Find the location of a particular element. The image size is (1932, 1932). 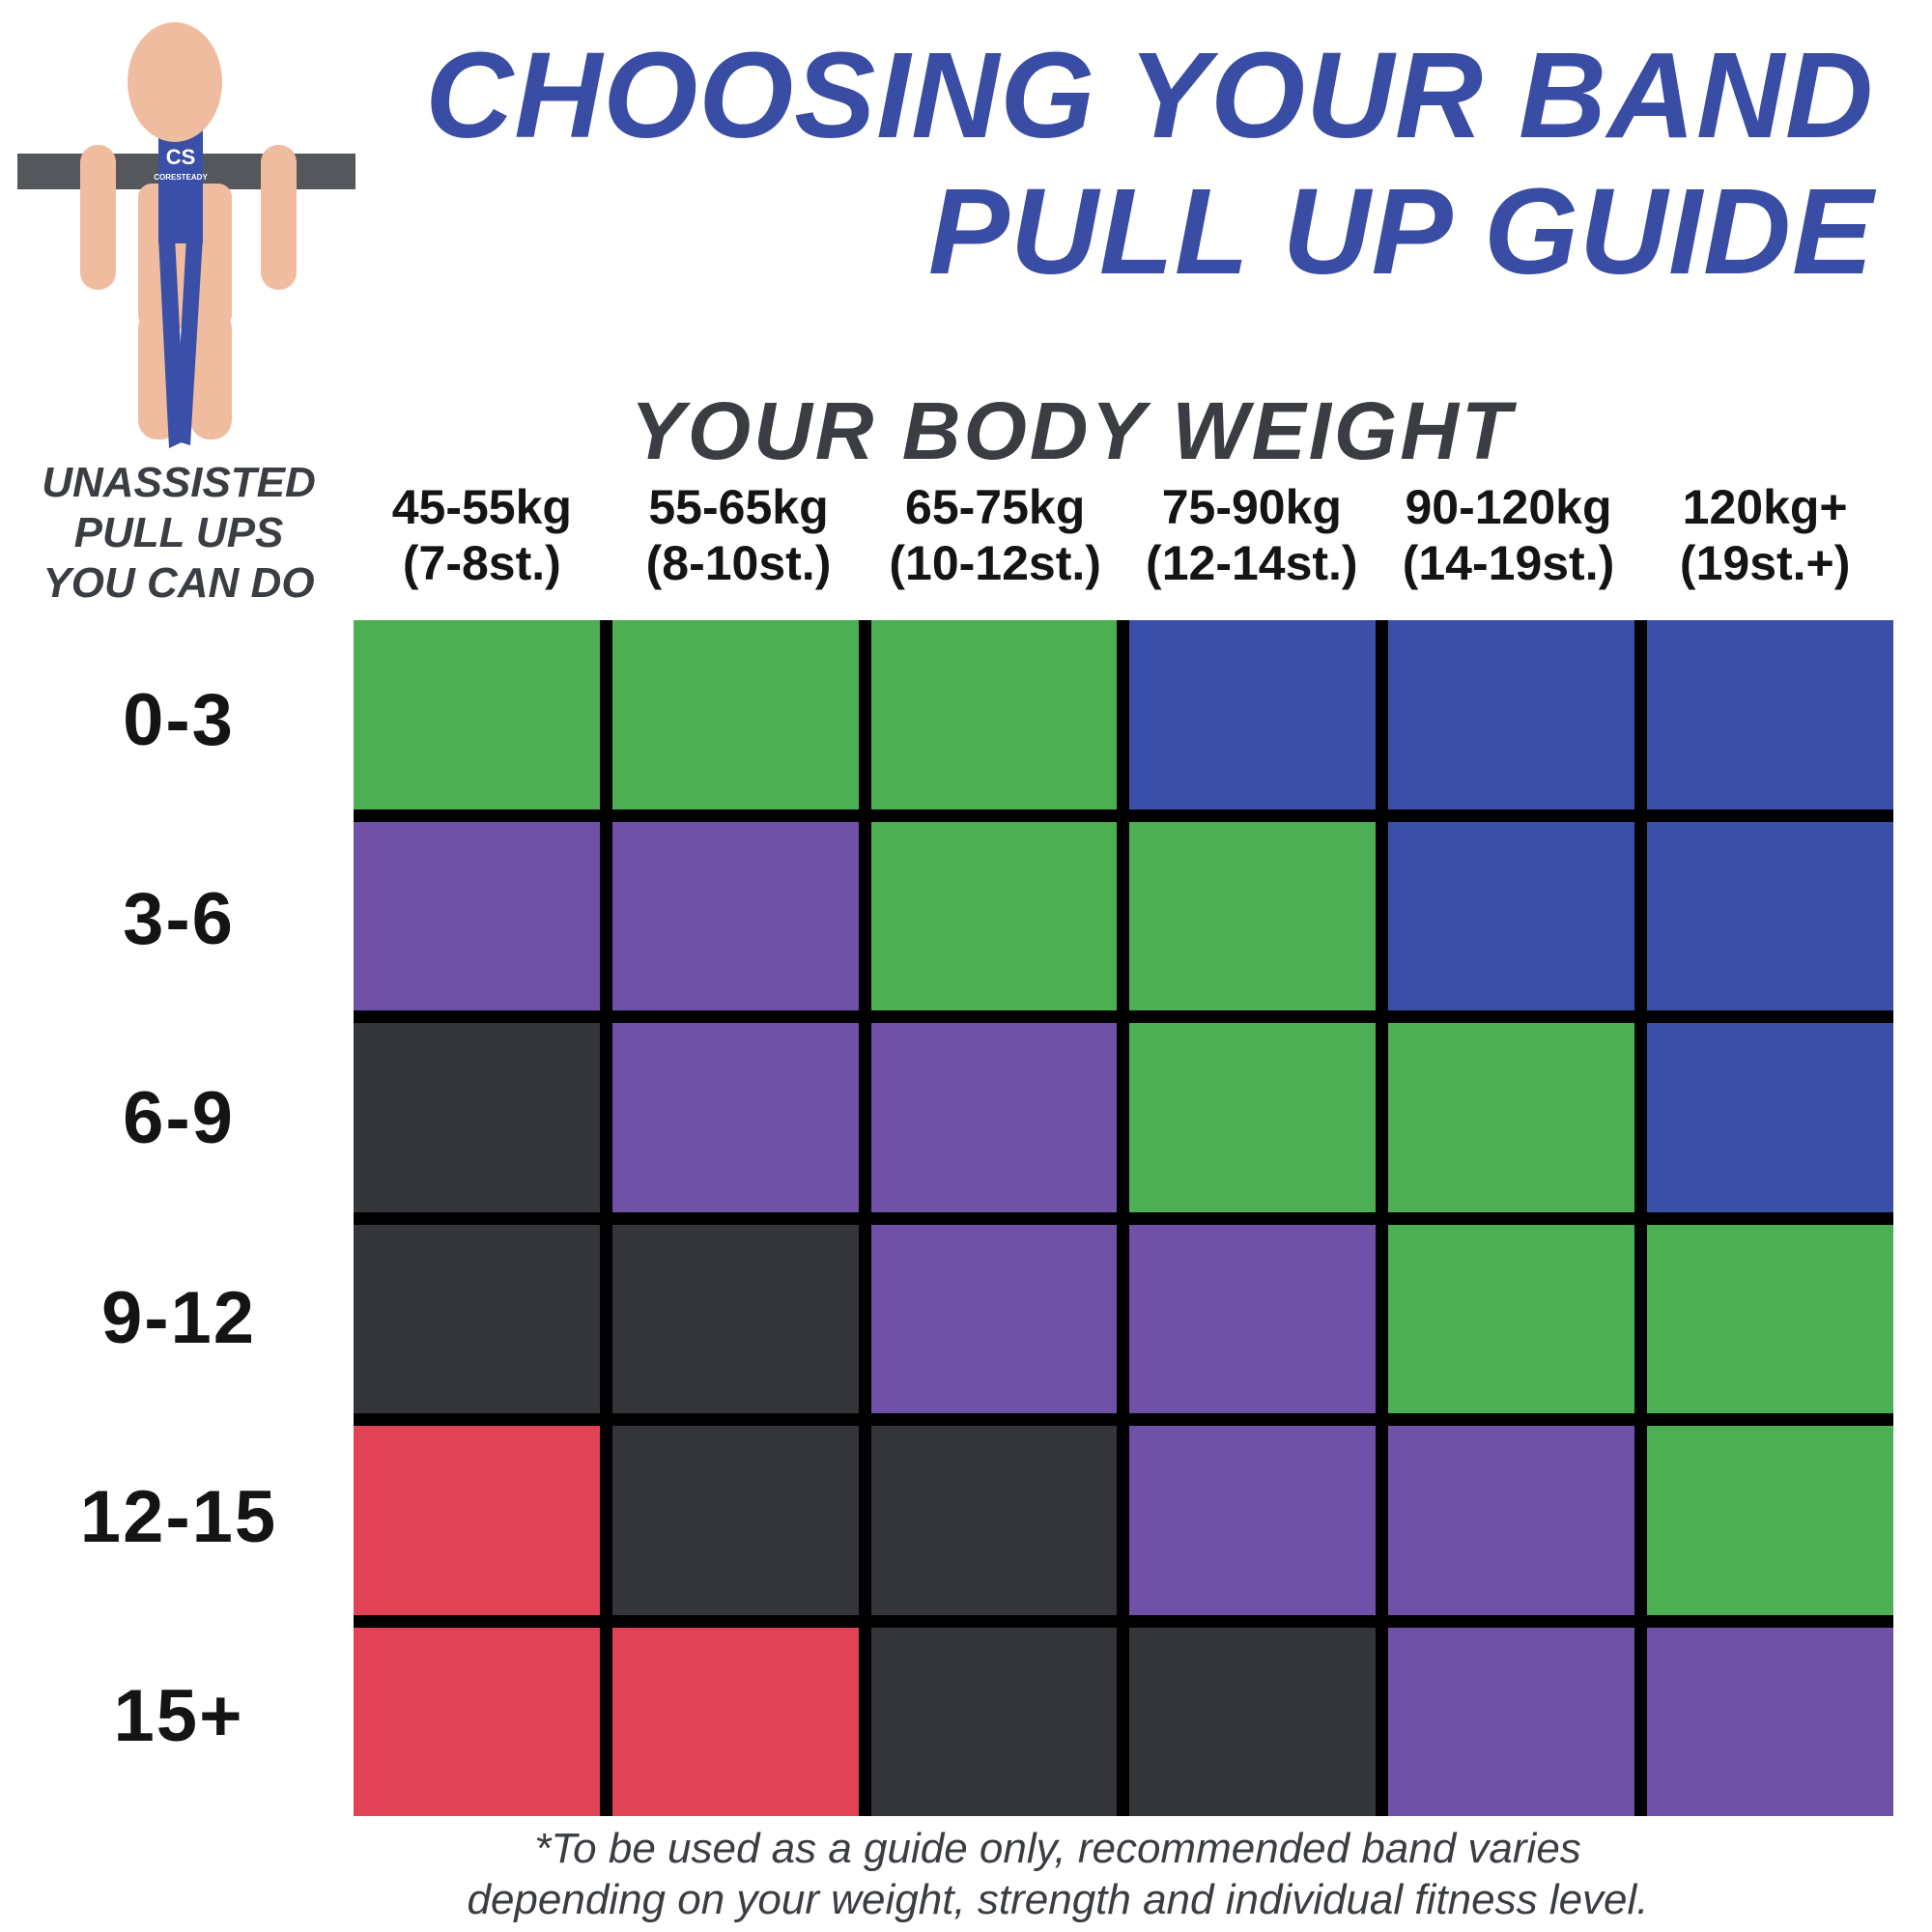

column-header-120kg+: 120kg+ (19st.+) is located at coordinates (1764, 535).